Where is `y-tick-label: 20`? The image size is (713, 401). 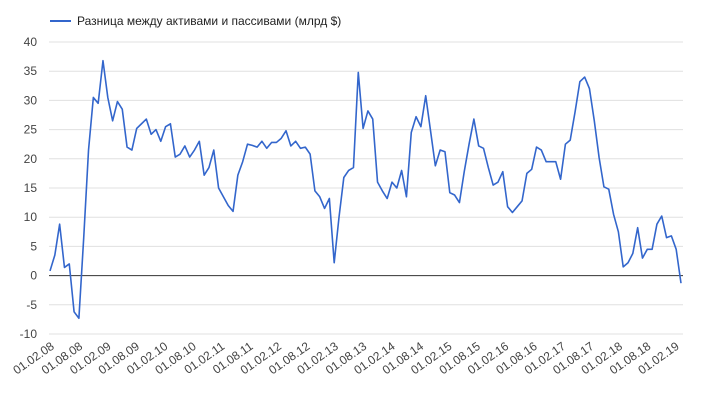
y-tick-label: 20 is located at coordinates (31, 159).